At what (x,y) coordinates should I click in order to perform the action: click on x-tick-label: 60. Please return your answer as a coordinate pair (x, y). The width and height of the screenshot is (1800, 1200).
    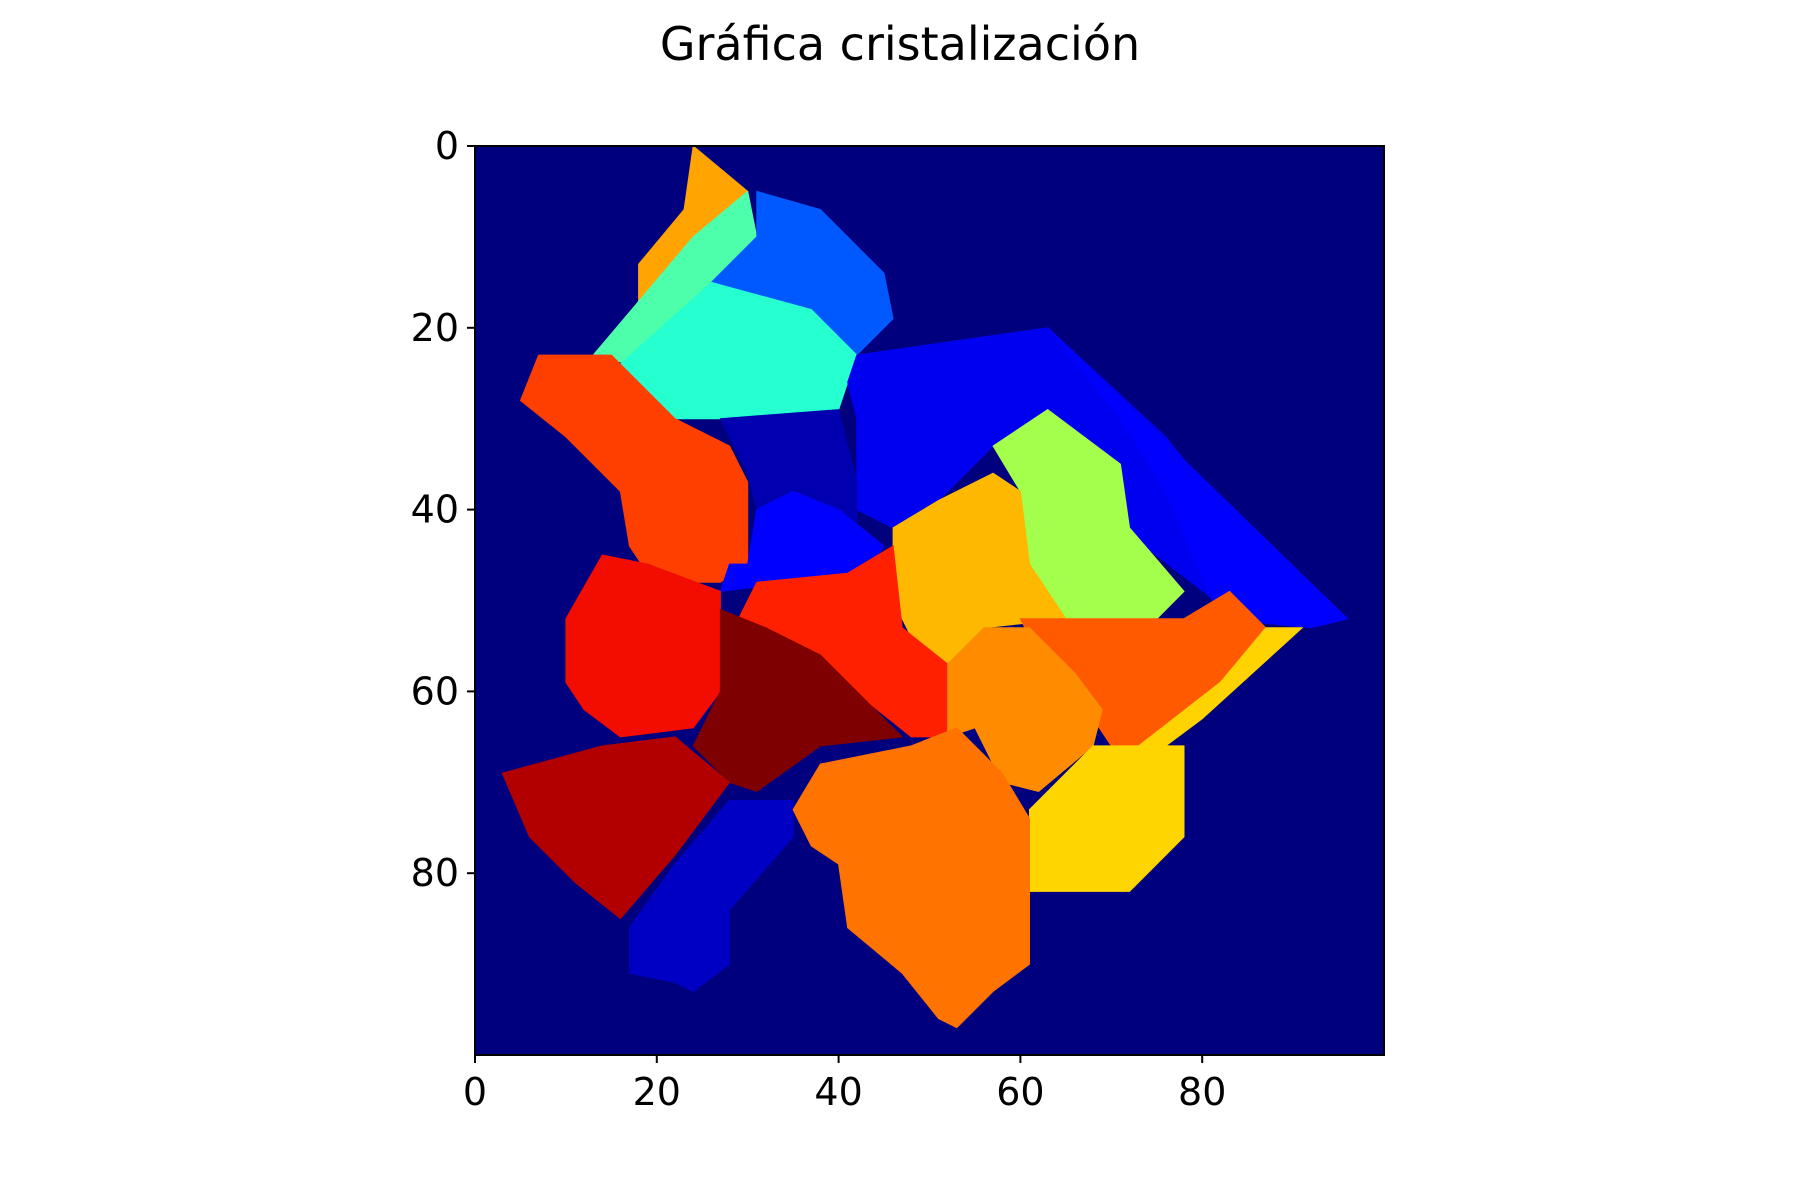
    Looking at the image, I should click on (1020, 1092).